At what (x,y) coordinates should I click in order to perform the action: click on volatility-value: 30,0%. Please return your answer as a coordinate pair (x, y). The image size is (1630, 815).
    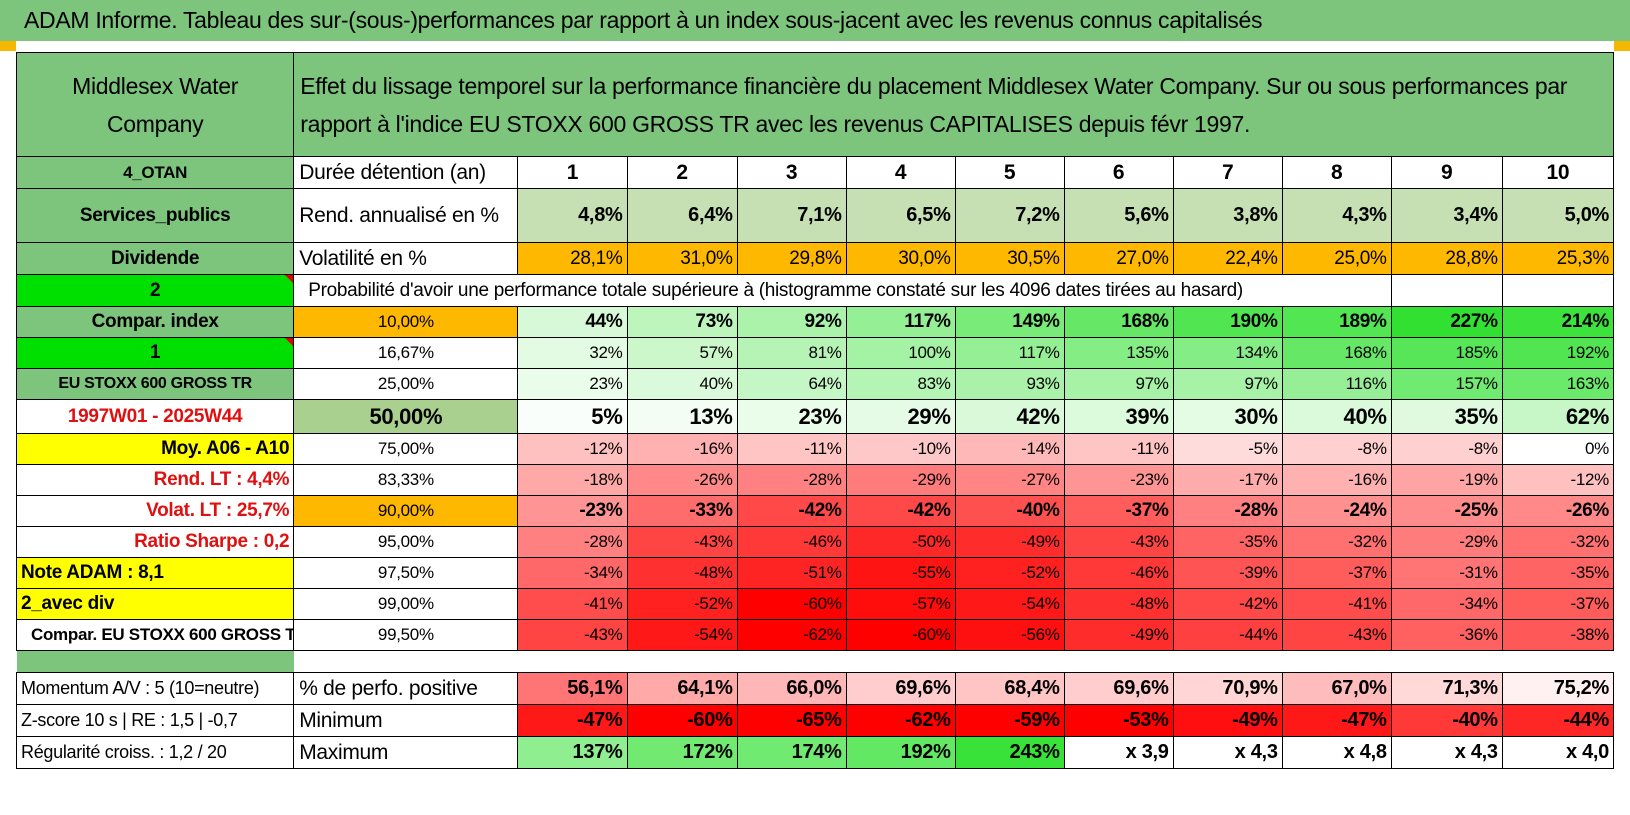
    Looking at the image, I should click on (900, 258).